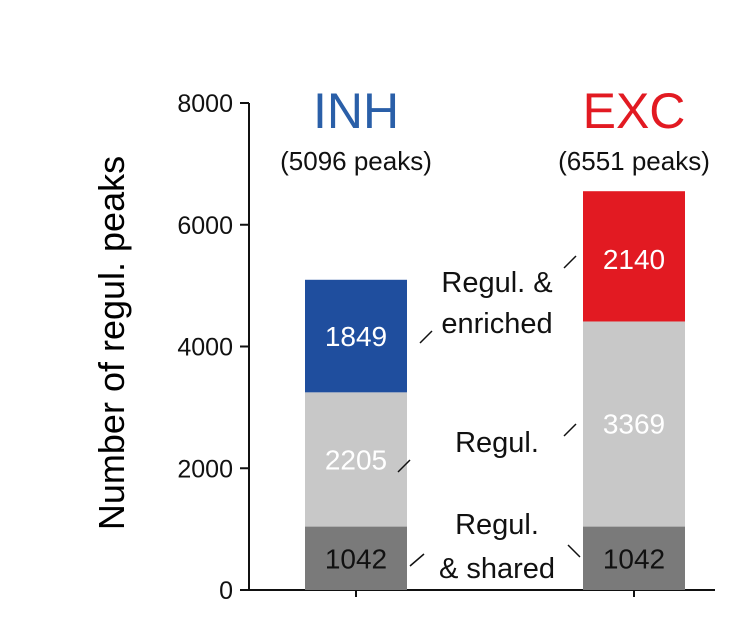  I want to click on y-tick-label: 4000, so click(205, 348).